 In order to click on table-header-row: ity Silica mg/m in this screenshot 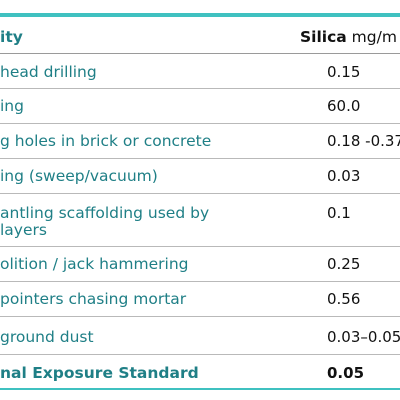, I will do `click(200, 36)`.